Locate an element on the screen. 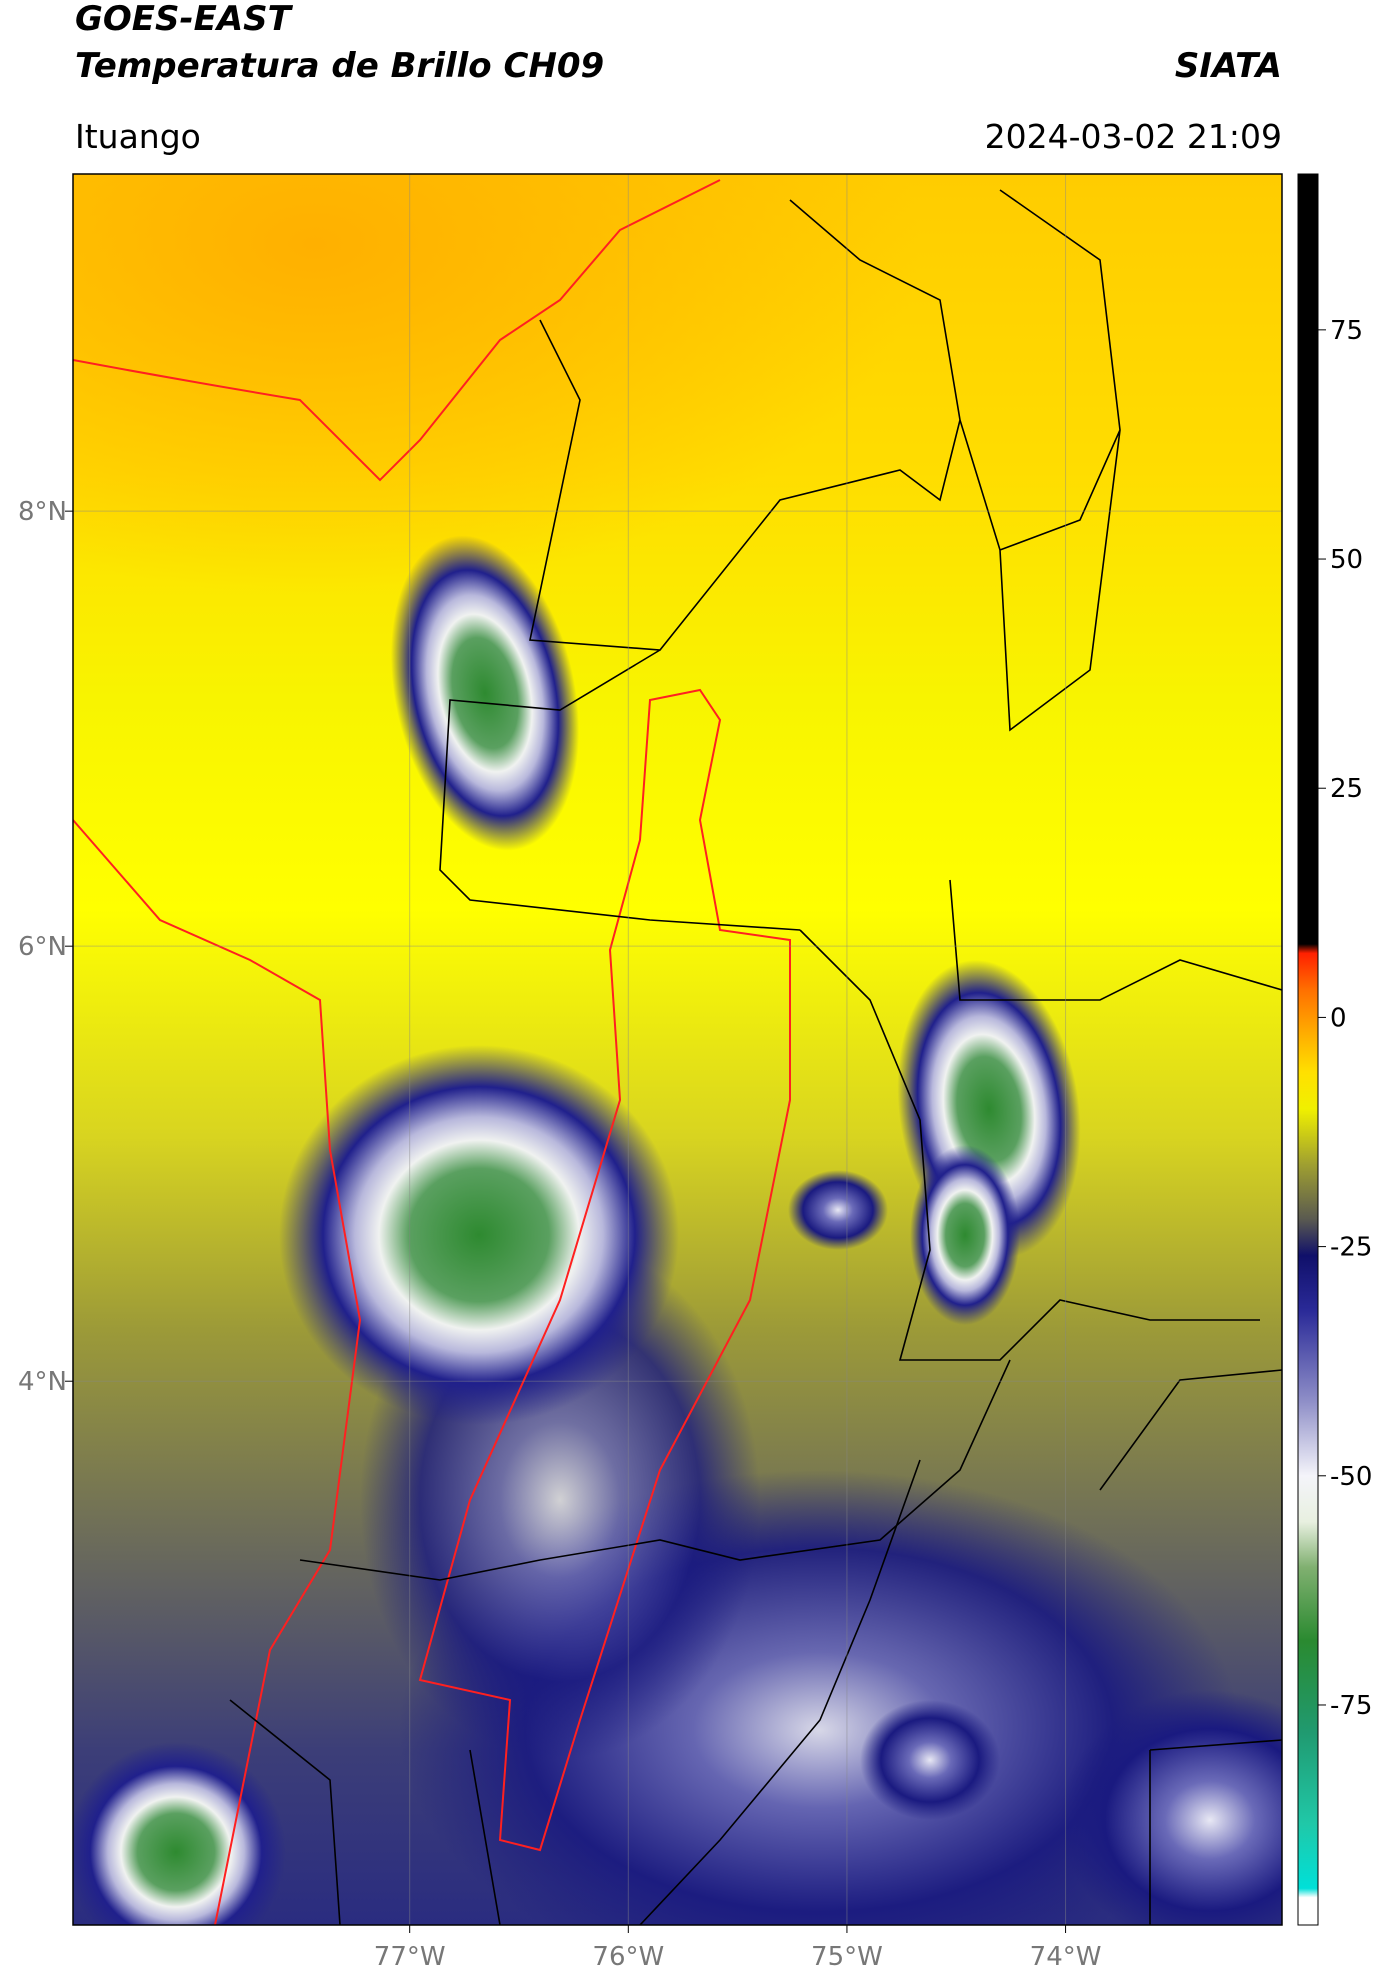 The image size is (1384, 1985). colorbar-tick-label: -75 is located at coordinates (1351, 1706).